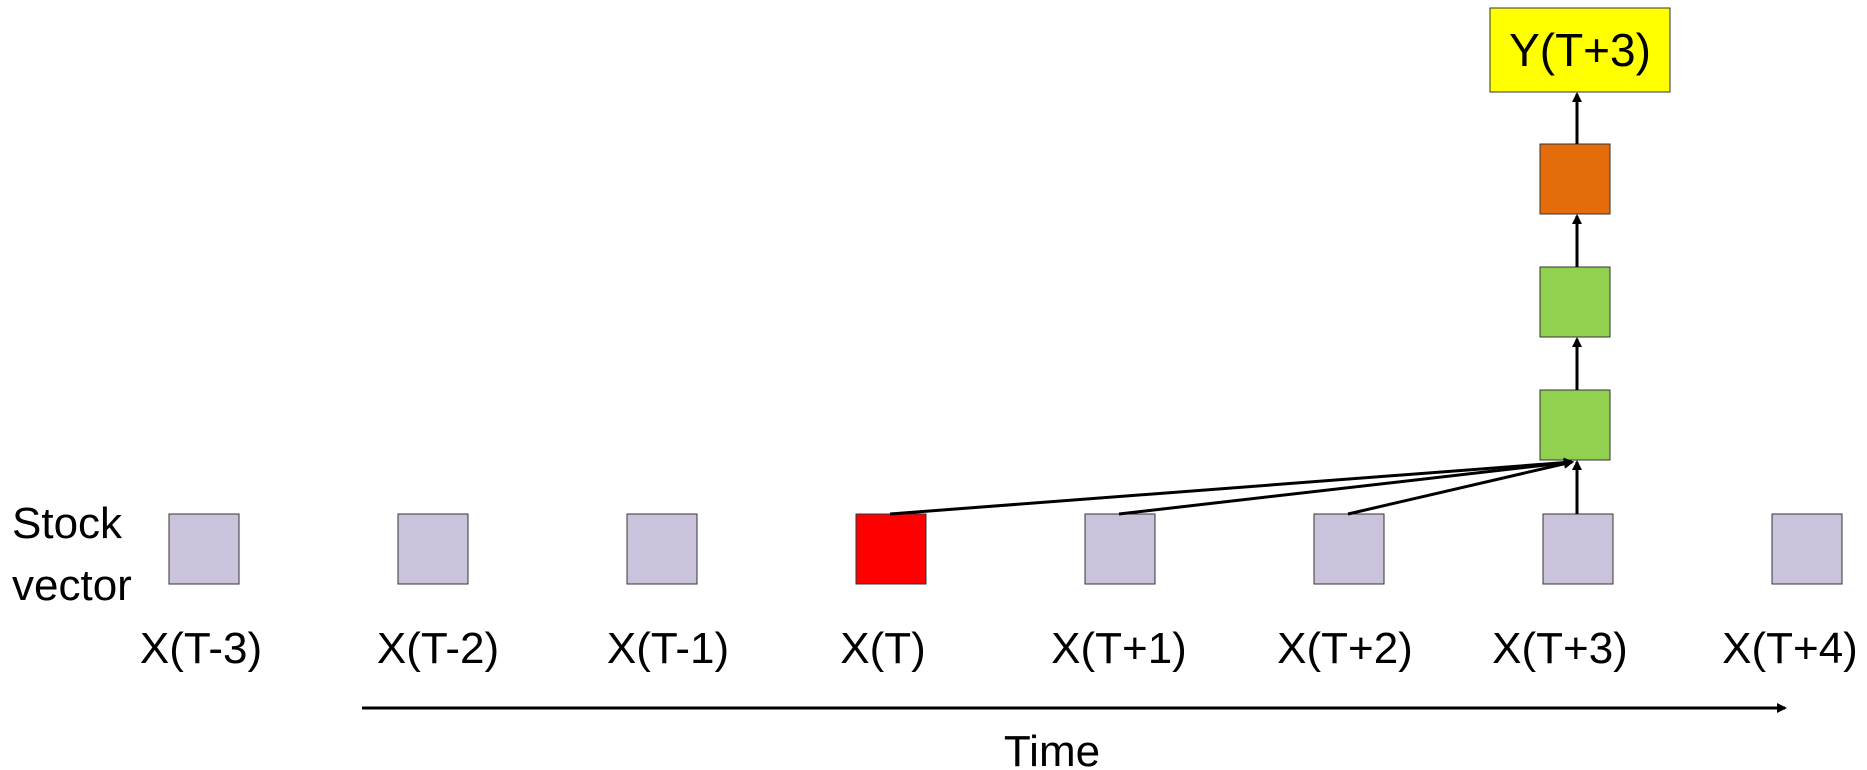  Describe the element at coordinates (1345, 648) in the screenshot. I see `input-label-t+2: X(T+2)` at that location.